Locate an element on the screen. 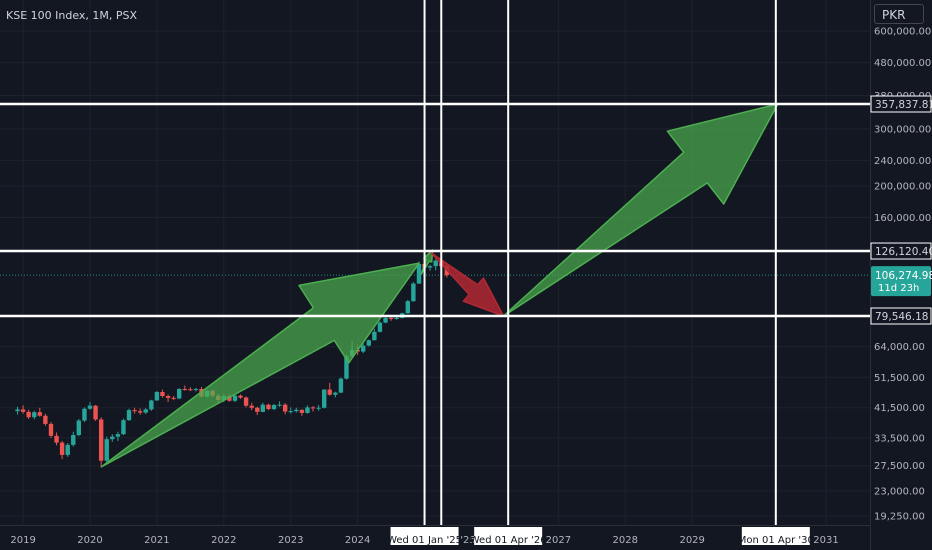  date-label: Mon 01 Apr '30 is located at coordinates (776, 540).